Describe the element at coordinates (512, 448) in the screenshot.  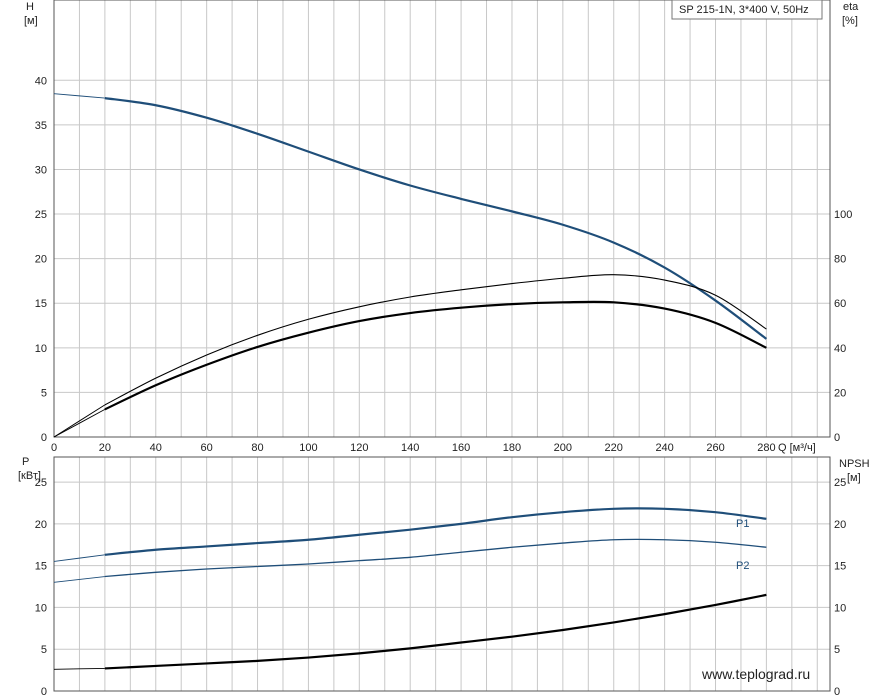
I see `top-x-tick-label: 180` at that location.